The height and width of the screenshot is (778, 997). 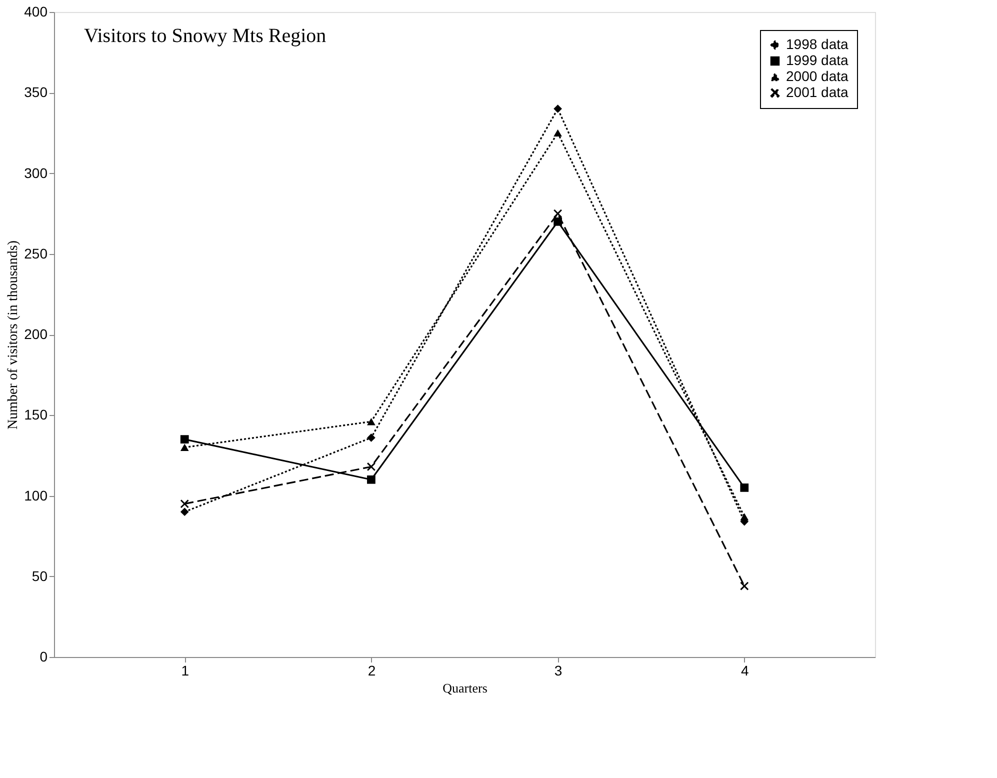 What do you see at coordinates (14, 335) in the screenshot?
I see `y-axis-title: Number of visitors (in thousands)` at bounding box center [14, 335].